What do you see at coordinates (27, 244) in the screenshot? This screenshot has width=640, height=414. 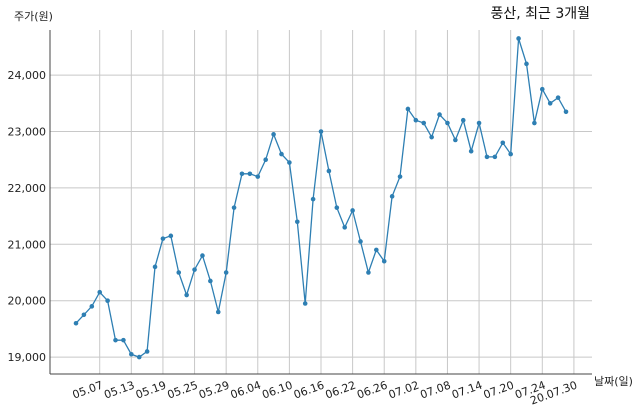 I see `y-tick-label: 21,000` at bounding box center [27, 244].